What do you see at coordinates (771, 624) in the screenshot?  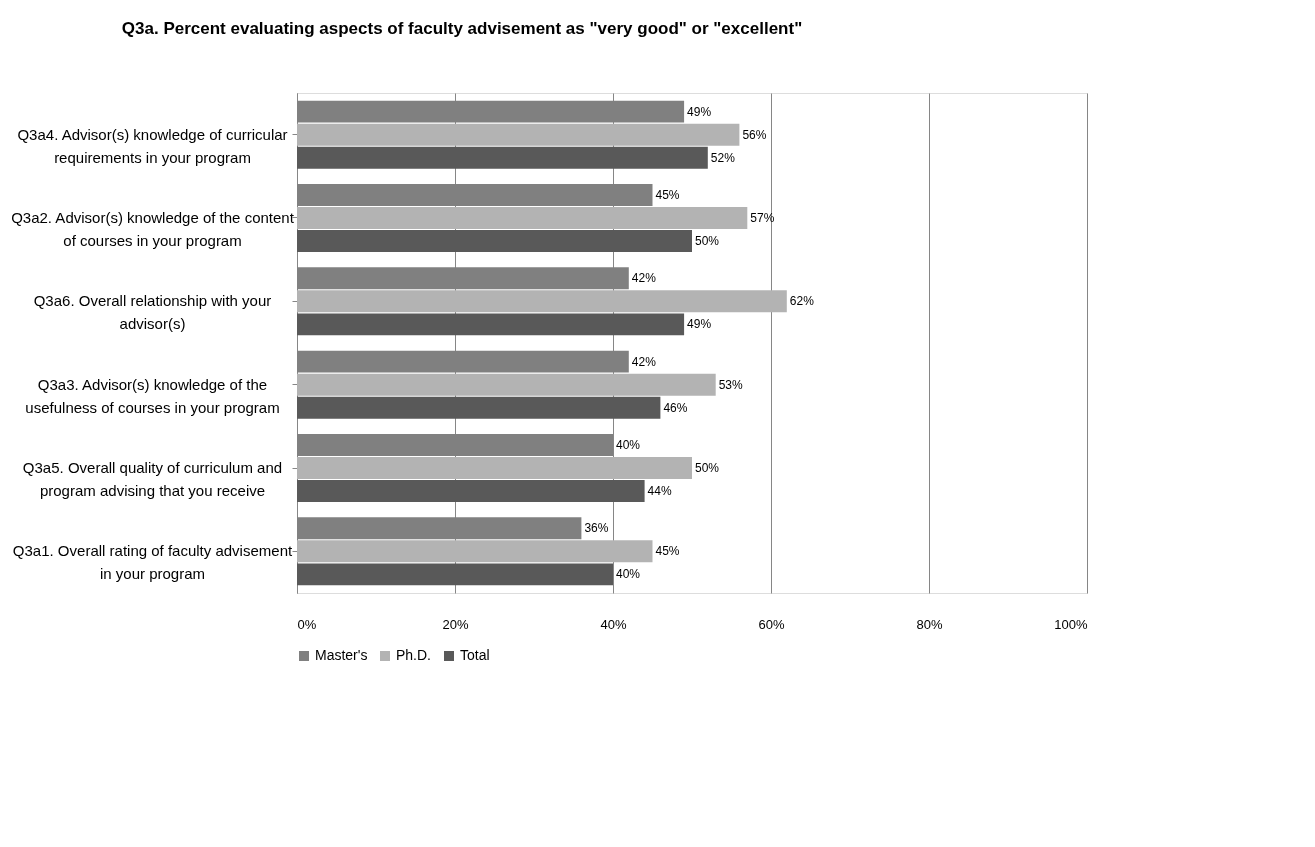 I see `x-tick-label: 60%` at bounding box center [771, 624].